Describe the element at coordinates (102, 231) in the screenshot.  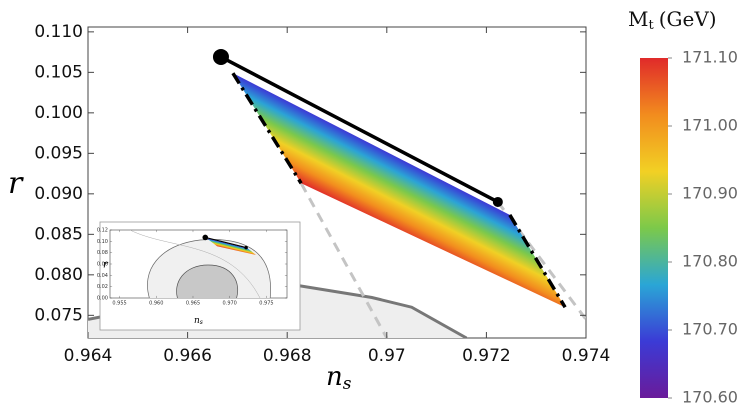
I see `y-tick-label: 0.12` at that location.